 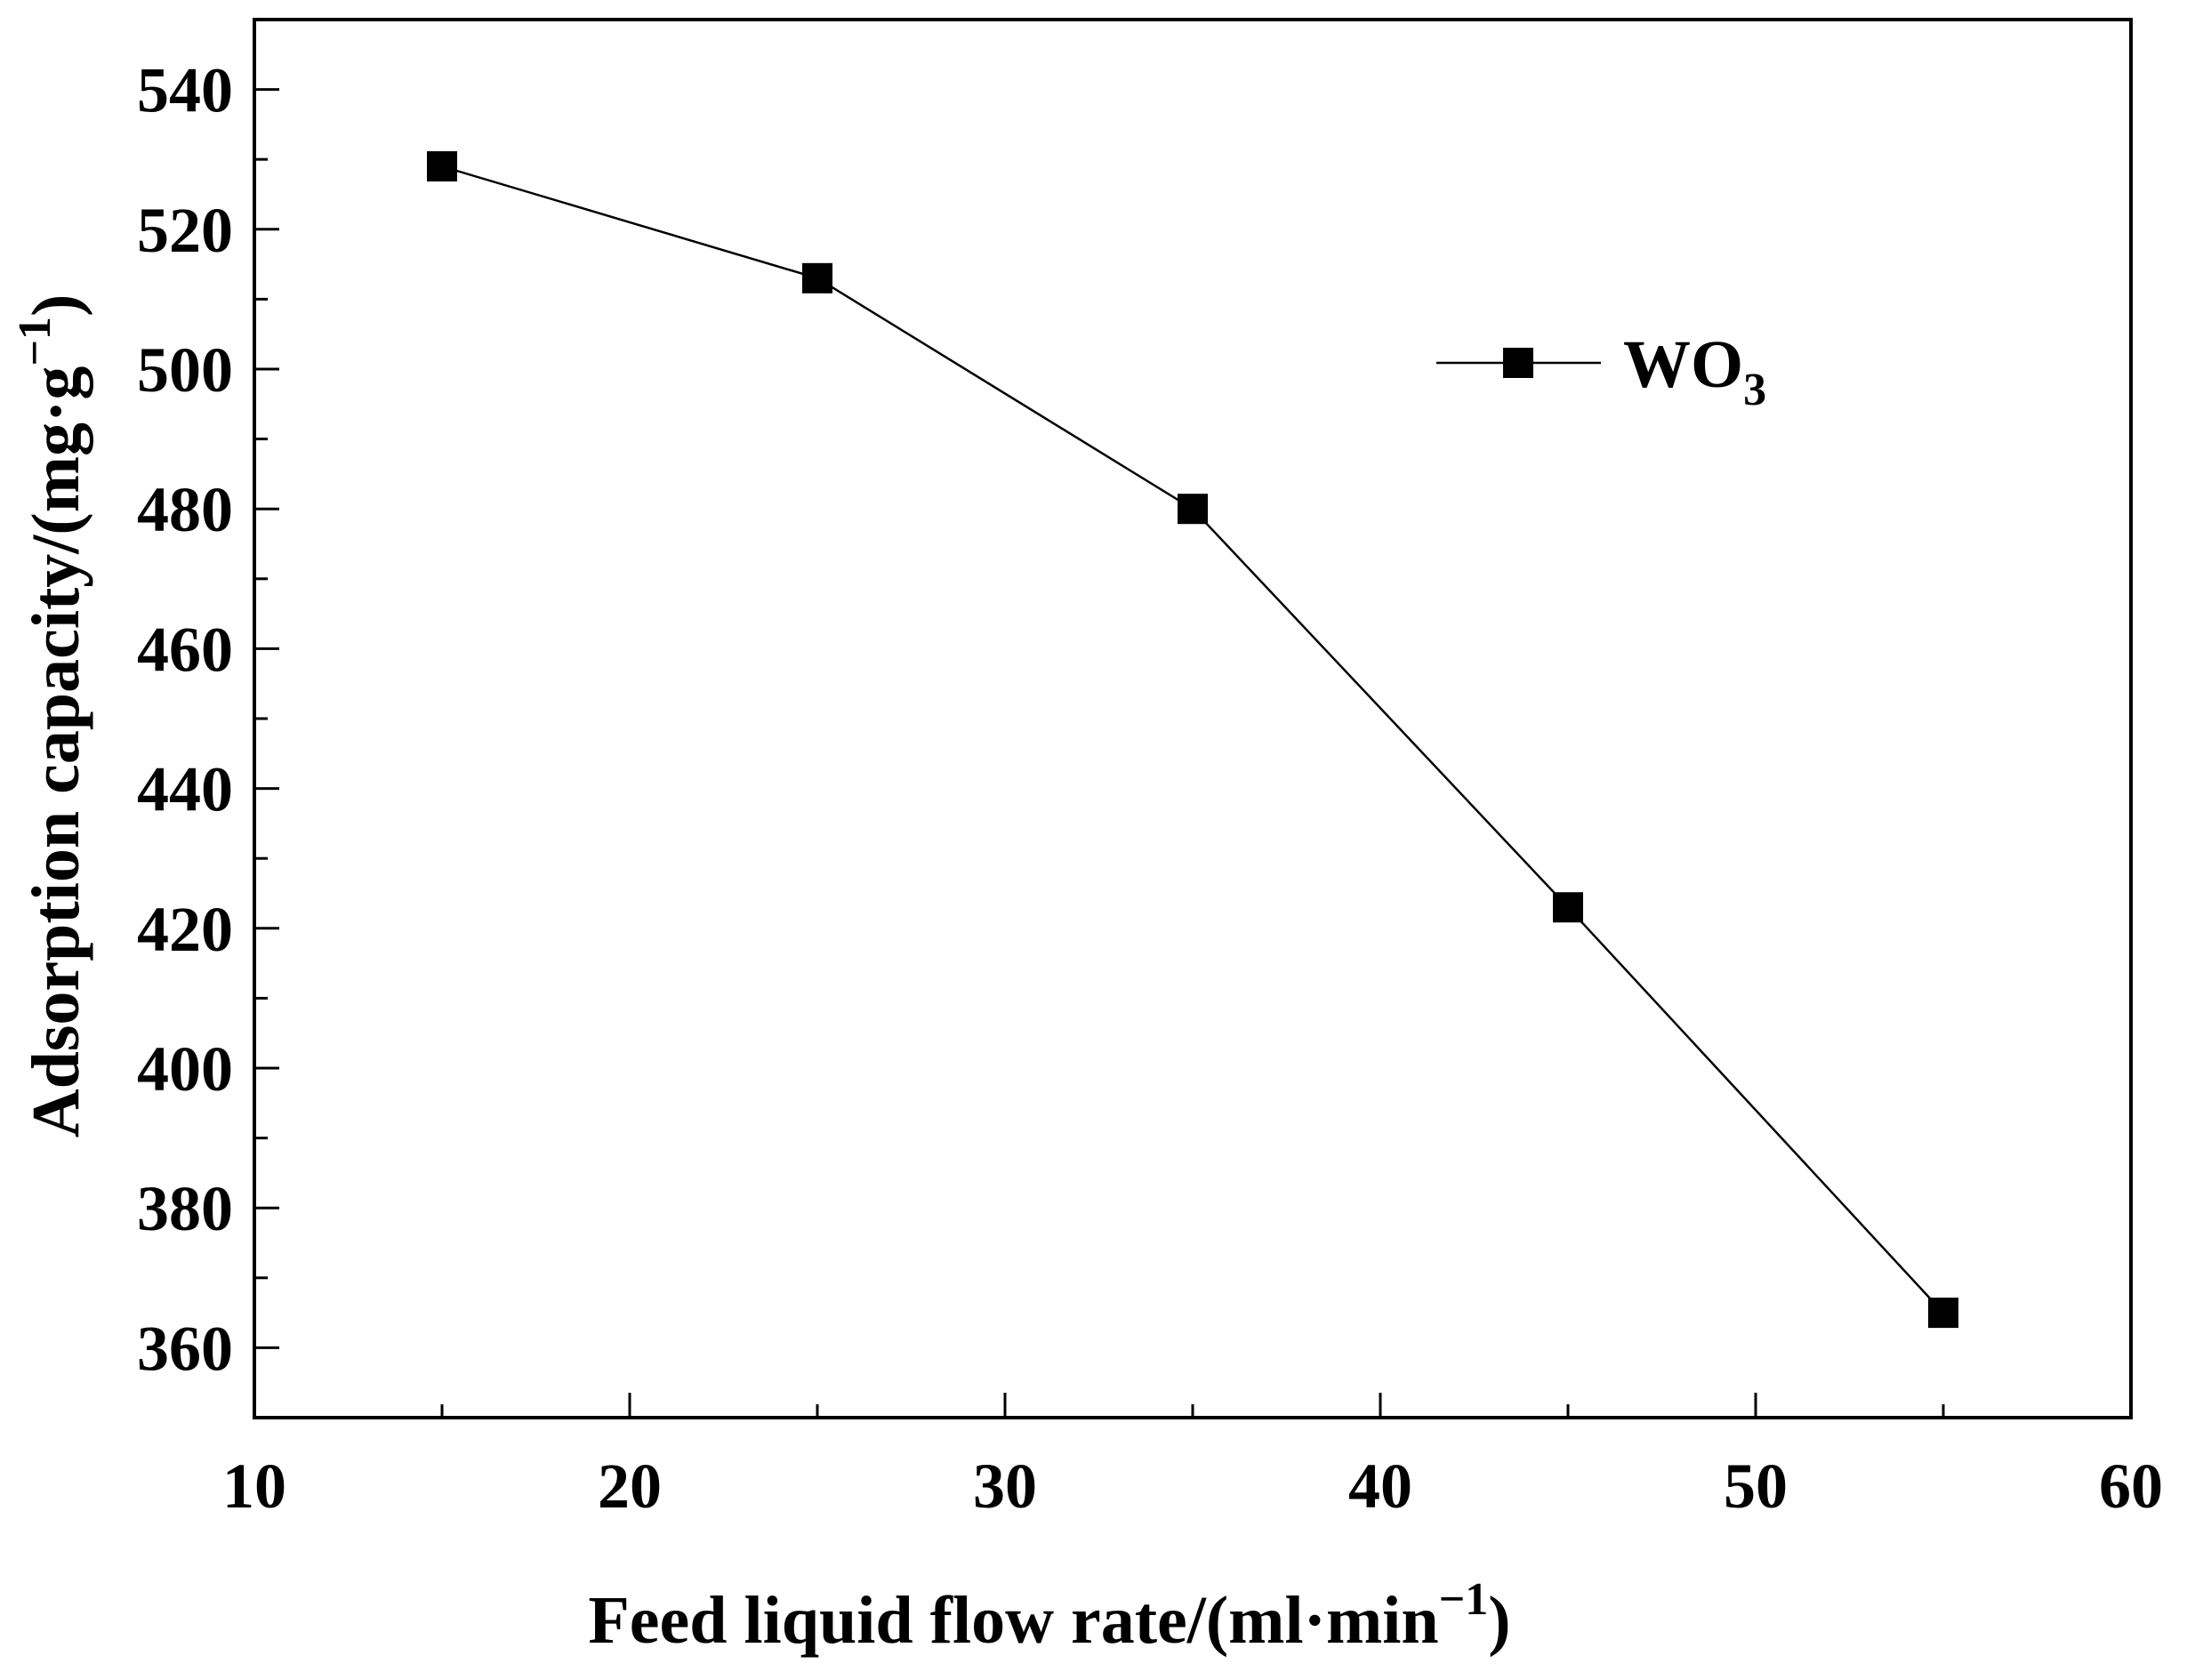 What do you see at coordinates (1380, 1486) in the screenshot?
I see `x-tick-label: 40` at bounding box center [1380, 1486].